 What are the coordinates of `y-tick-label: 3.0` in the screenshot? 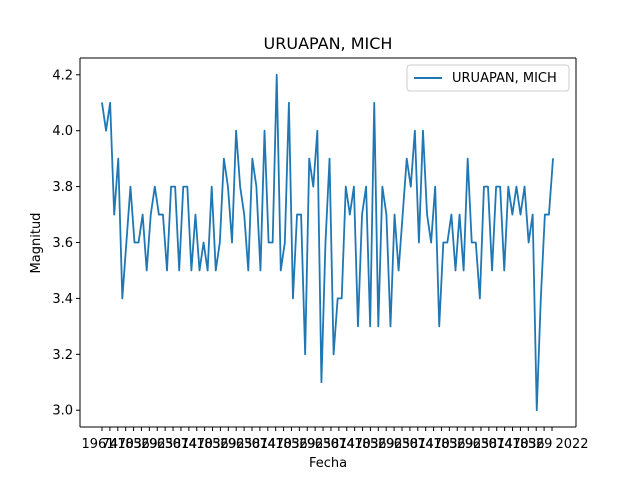 It's located at (62, 411).